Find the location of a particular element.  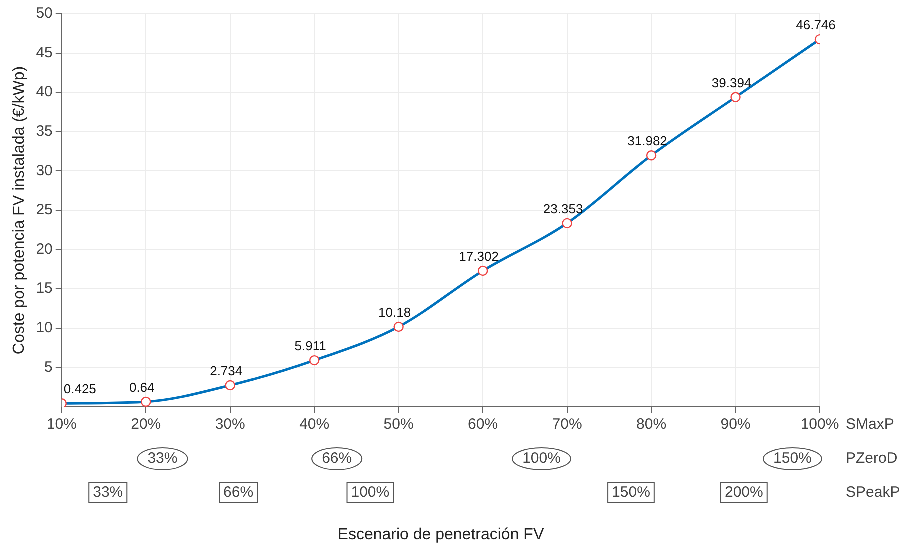

y-tick-label: 15 is located at coordinates (44, 289).